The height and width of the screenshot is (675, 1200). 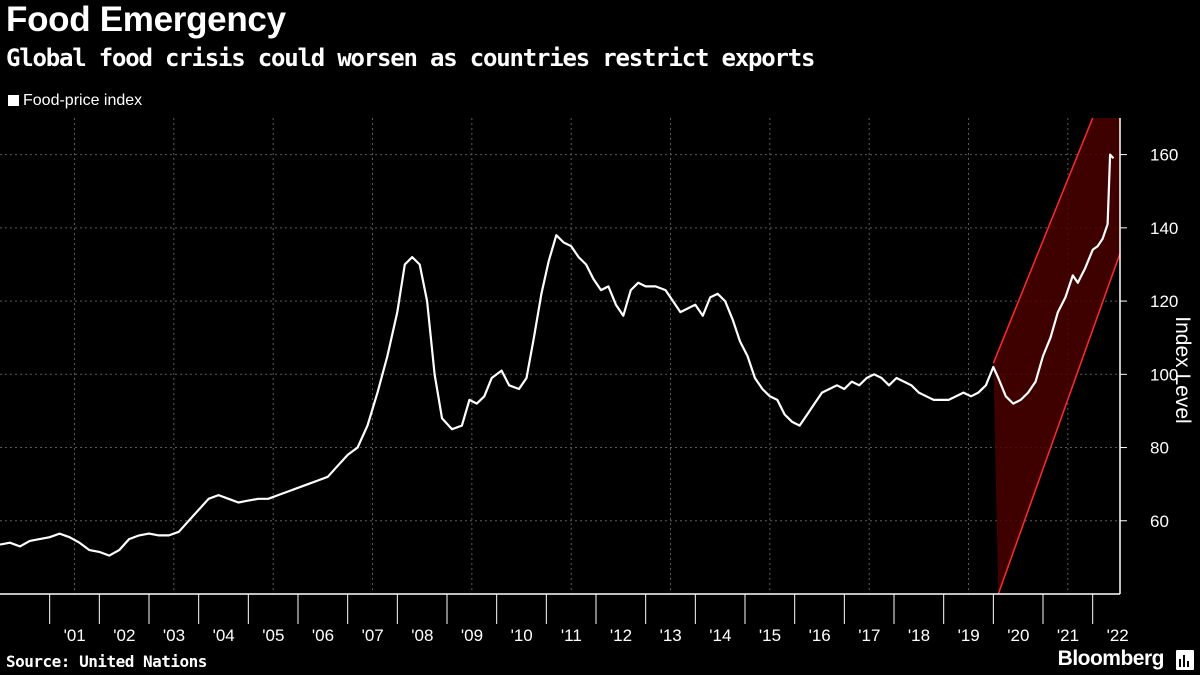 What do you see at coordinates (1164, 155) in the screenshot?
I see `y-tick-label: 160` at bounding box center [1164, 155].